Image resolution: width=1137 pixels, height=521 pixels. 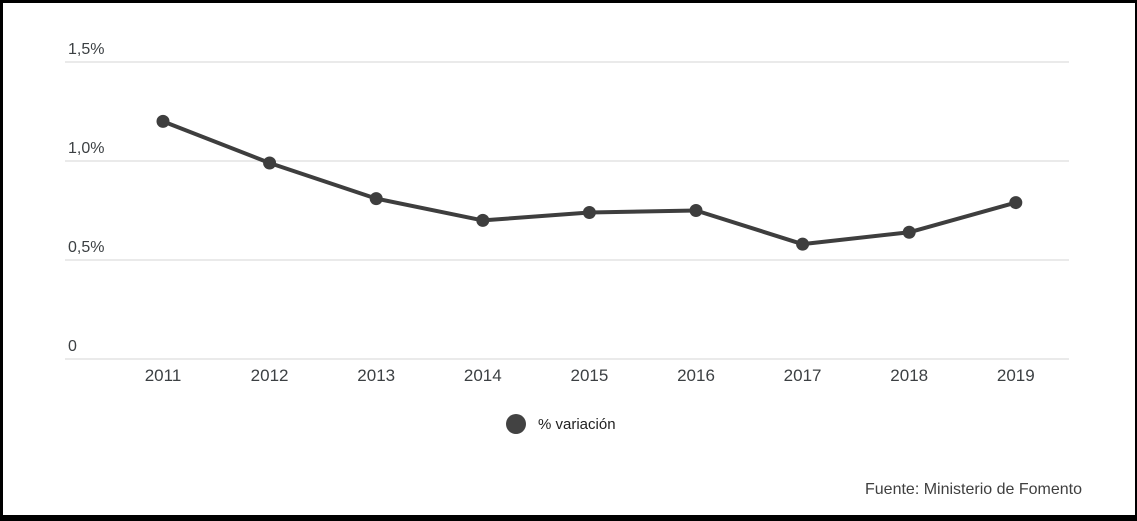 What do you see at coordinates (516, 424) in the screenshot?
I see `legend-marker-icon` at bounding box center [516, 424].